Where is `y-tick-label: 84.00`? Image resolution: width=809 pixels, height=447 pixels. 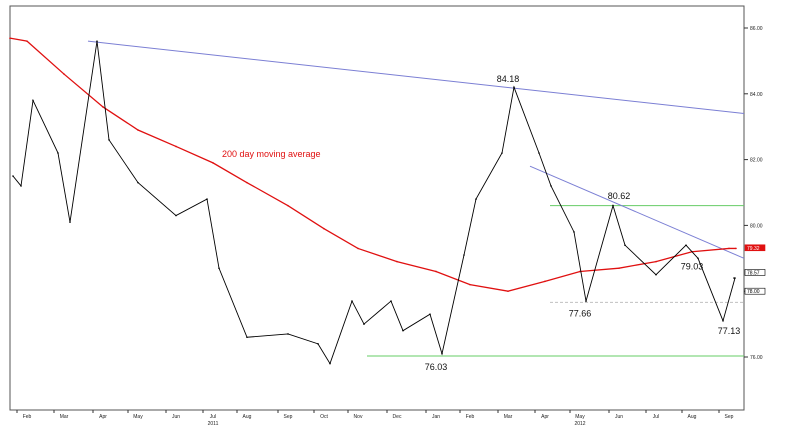
y-tick-label: 84.00 is located at coordinates (756, 95).